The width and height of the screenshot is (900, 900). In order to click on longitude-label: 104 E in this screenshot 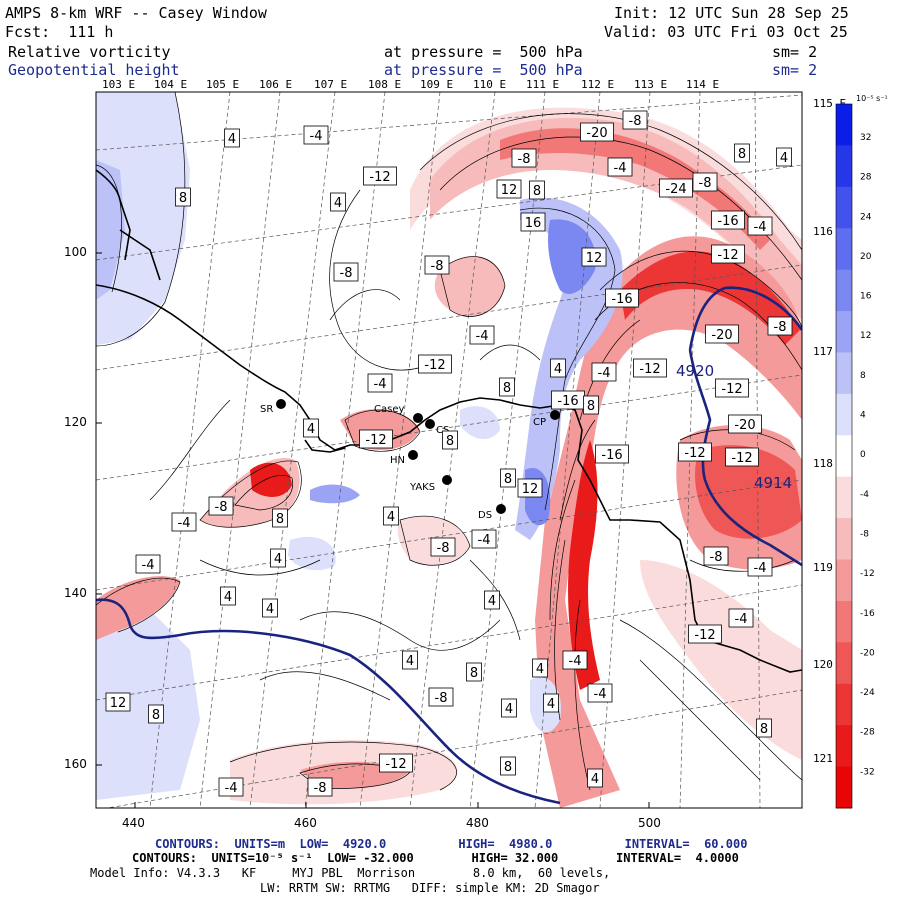, I will do `click(171, 84)`.